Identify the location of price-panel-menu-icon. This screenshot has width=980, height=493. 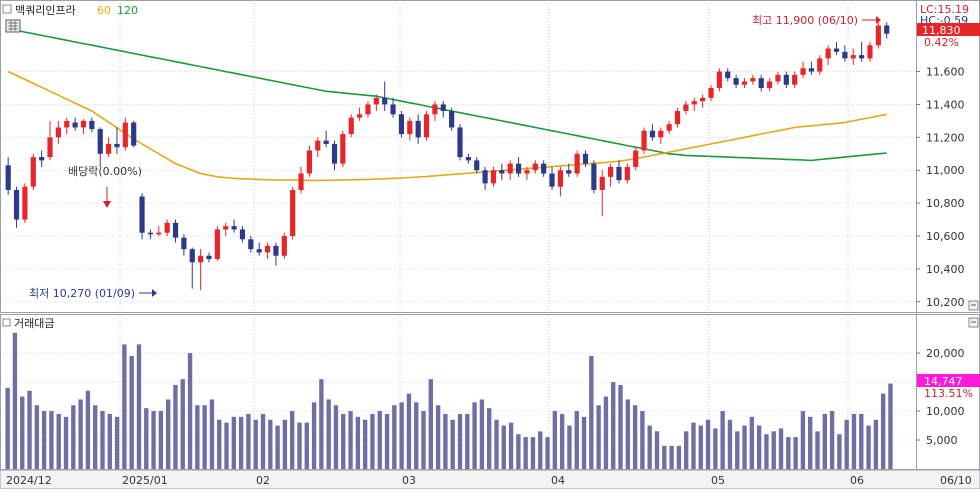
(7, 9).